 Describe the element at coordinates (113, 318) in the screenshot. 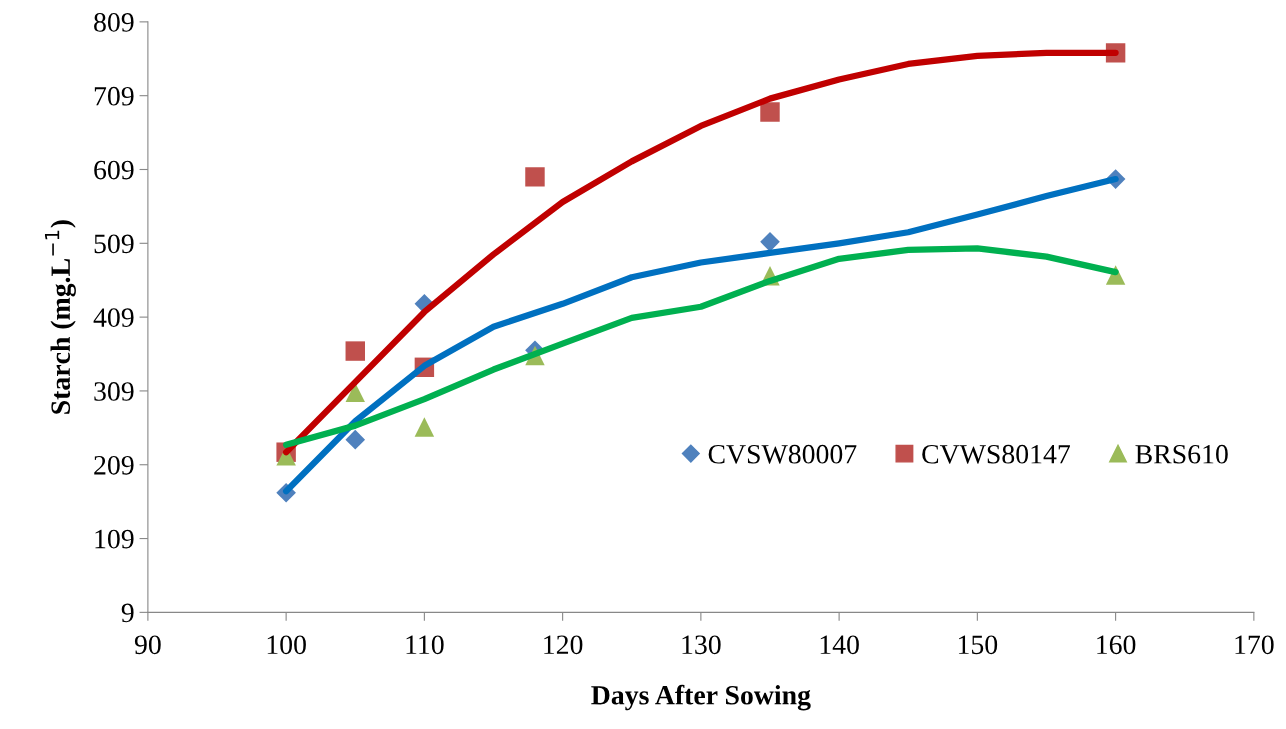

I see `y-tick-label: 409` at that location.